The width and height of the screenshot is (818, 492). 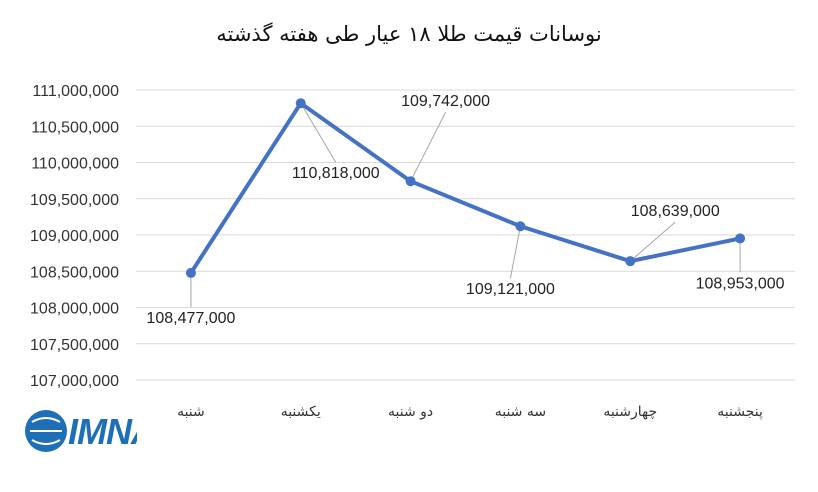 I want to click on y-tick-label: 109,500,000, so click(x=74, y=200).